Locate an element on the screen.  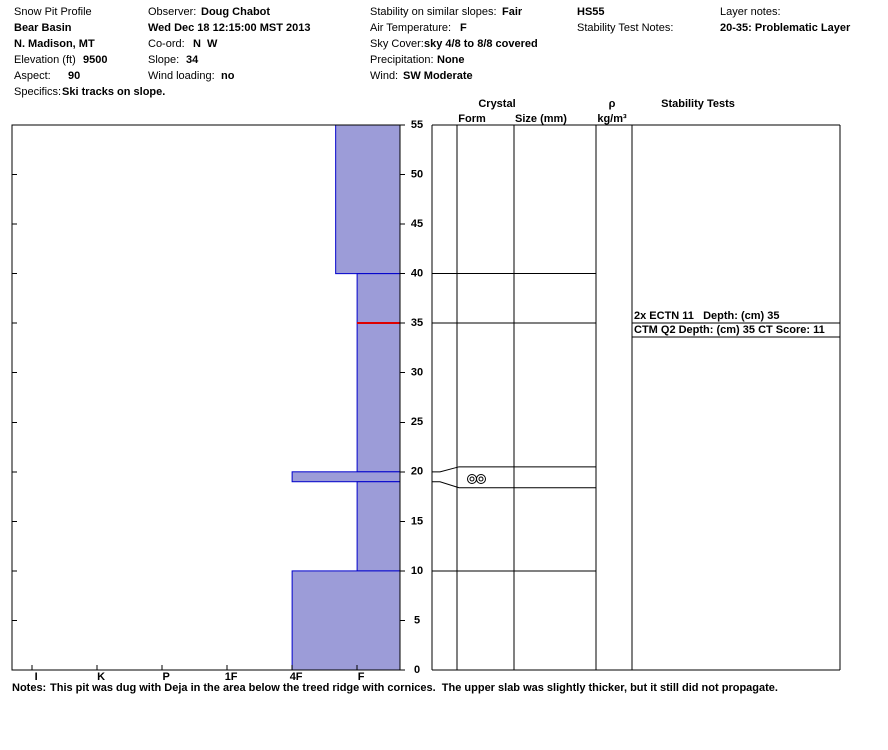
y-tick-label: 55 is located at coordinates (417, 125).